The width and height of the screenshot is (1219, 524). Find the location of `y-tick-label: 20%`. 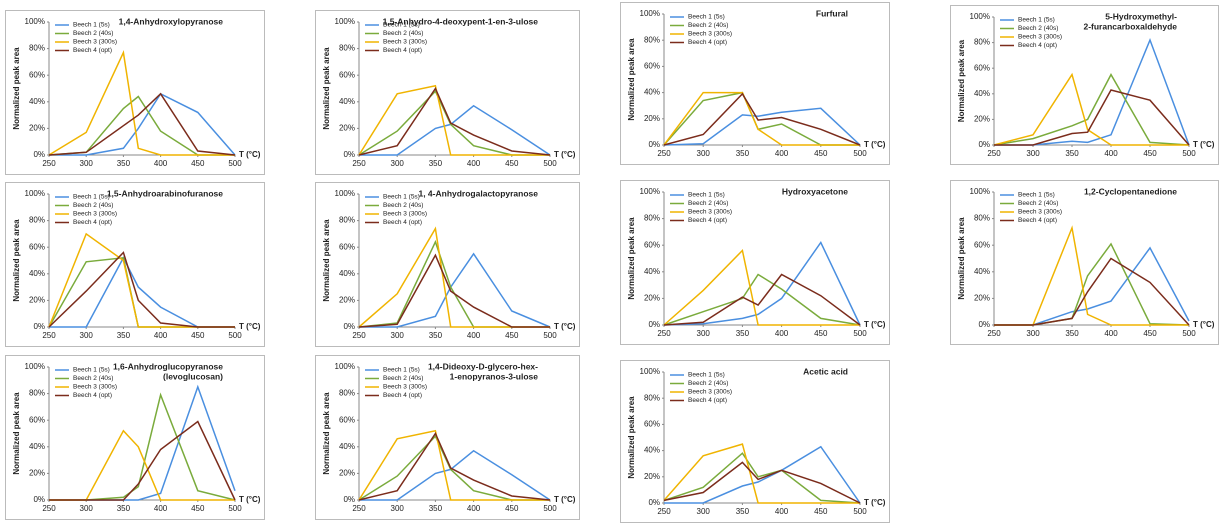

y-tick-label: 20% is located at coordinates (37, 473).